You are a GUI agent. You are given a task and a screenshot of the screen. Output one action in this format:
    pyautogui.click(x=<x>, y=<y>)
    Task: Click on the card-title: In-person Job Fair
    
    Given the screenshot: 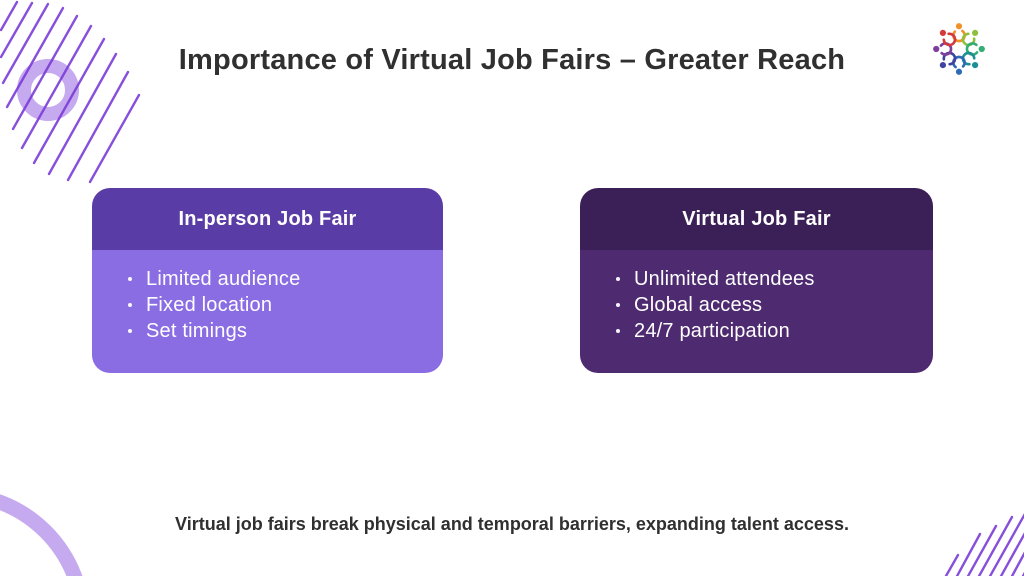 What is the action you would take?
    pyautogui.click(x=267, y=218)
    